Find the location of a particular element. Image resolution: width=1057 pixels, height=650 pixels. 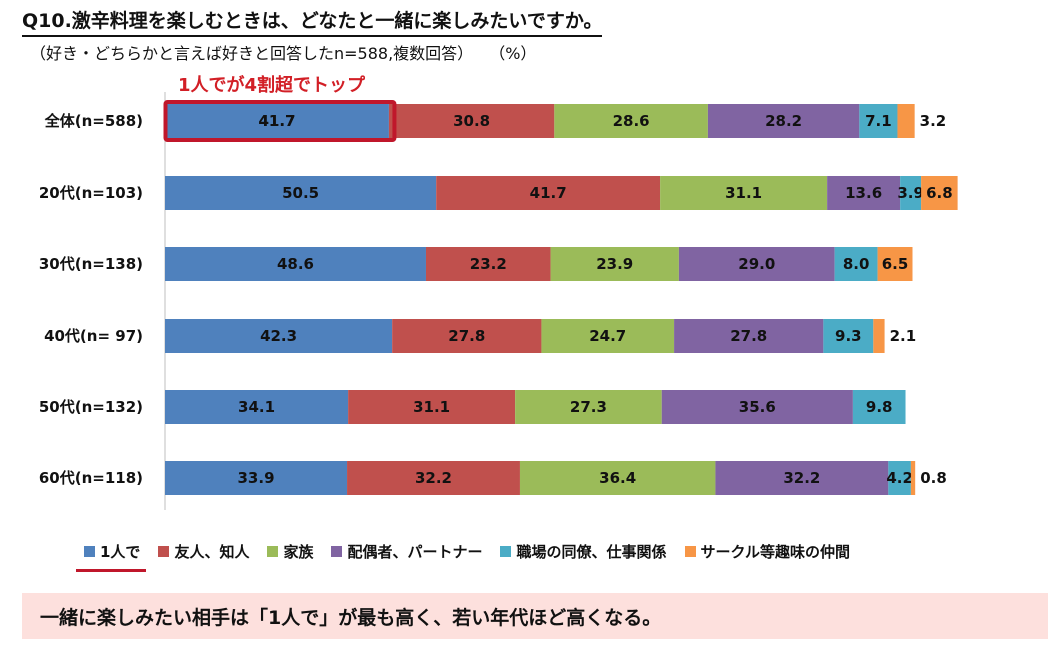

chart-legend: 1人で 友人、知人 家族 配偶者、パートナー 職場の同僚、仕事関係 サークル等趣味の仲間 is located at coordinates (472, 556).